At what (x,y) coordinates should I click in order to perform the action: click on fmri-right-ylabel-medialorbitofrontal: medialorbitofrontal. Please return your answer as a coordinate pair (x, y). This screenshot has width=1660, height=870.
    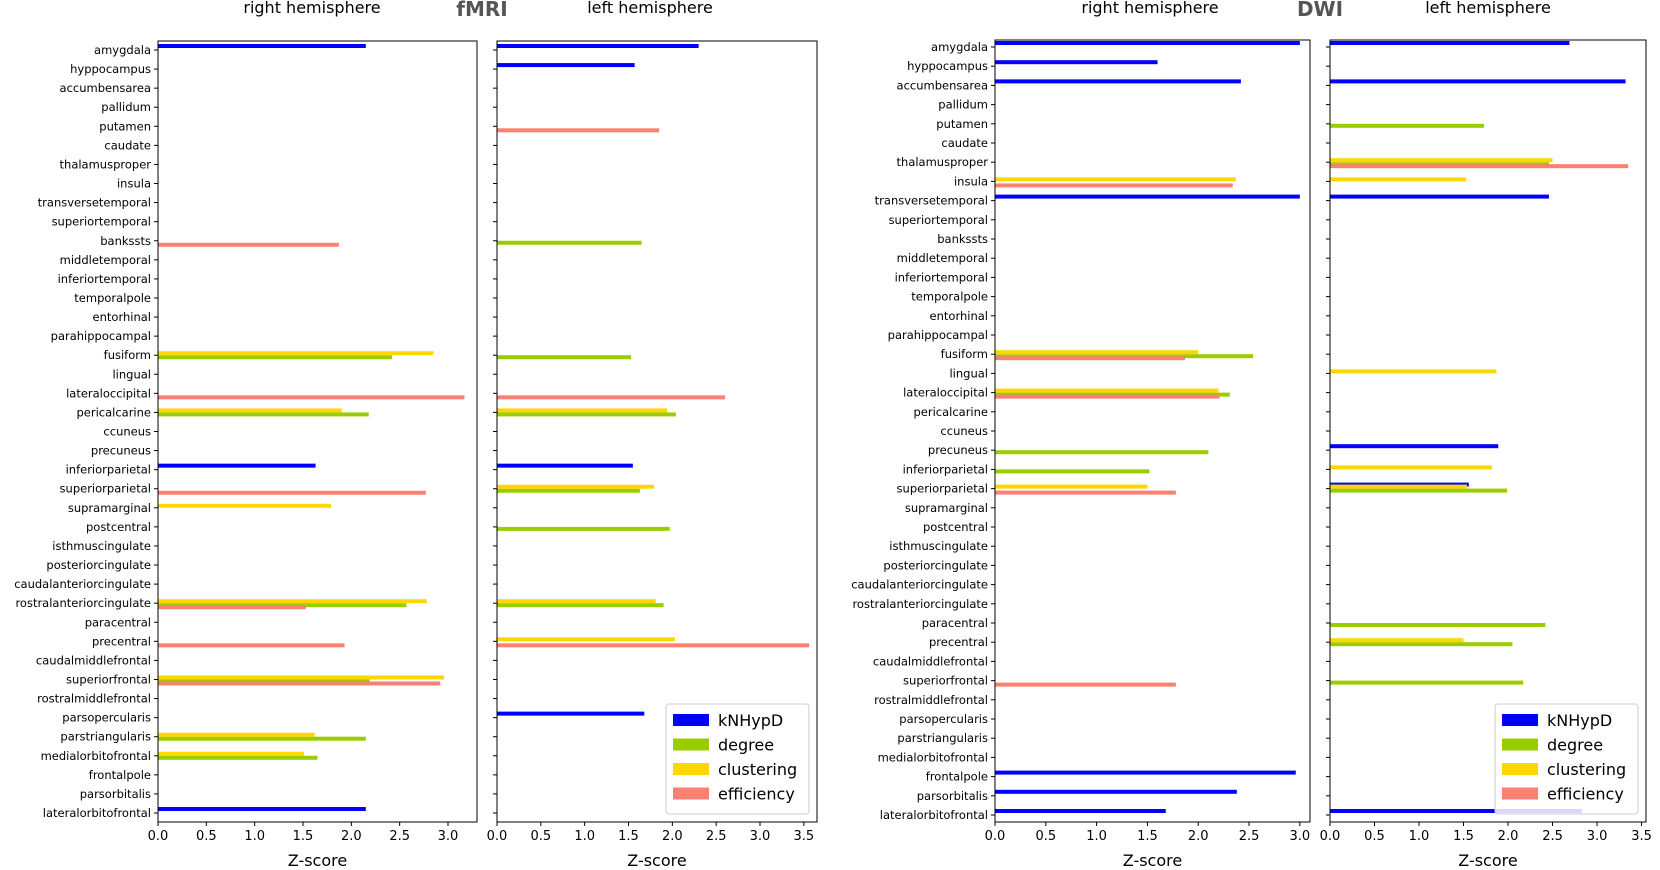
    Looking at the image, I should click on (96, 756).